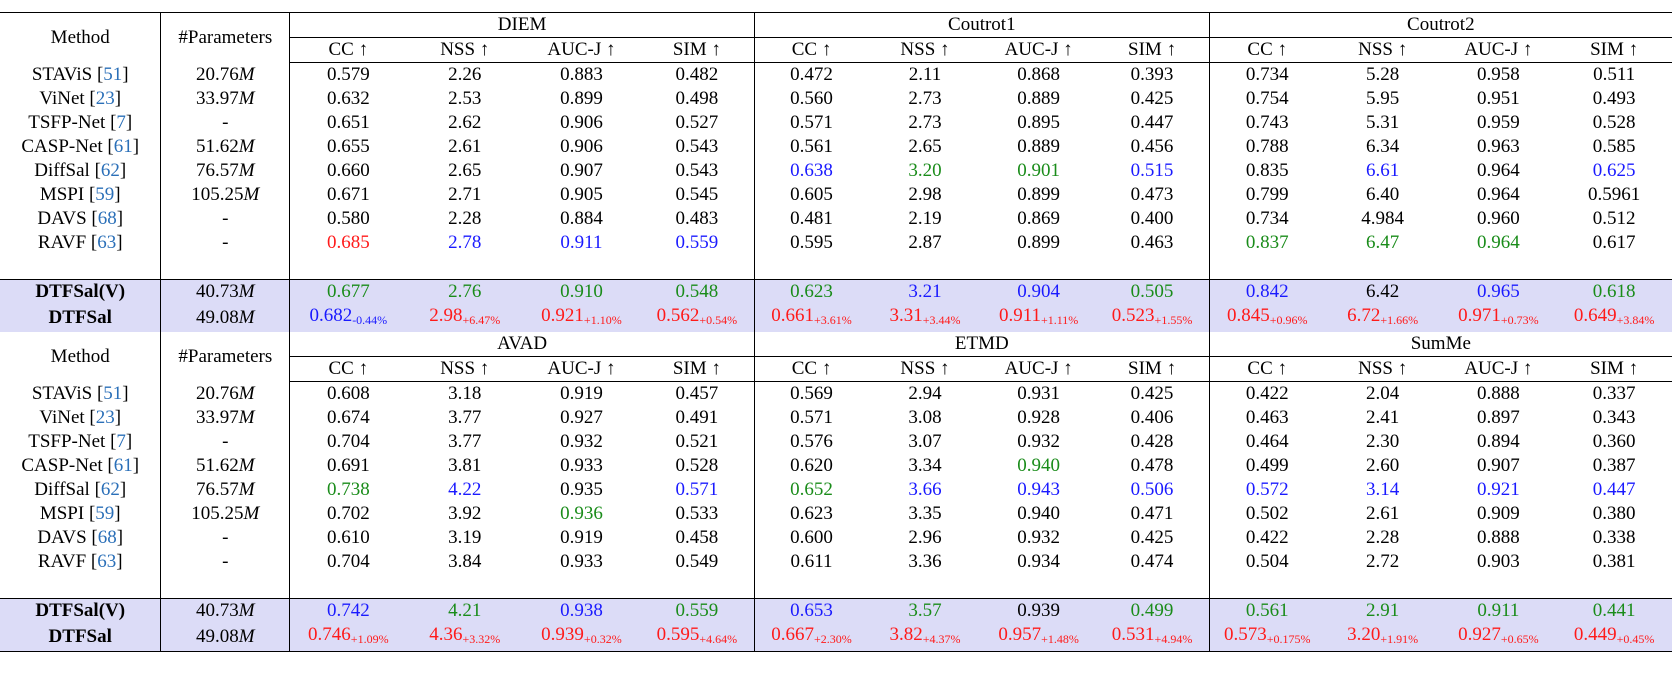  I want to click on citation-ref: 68, so click(107, 537).